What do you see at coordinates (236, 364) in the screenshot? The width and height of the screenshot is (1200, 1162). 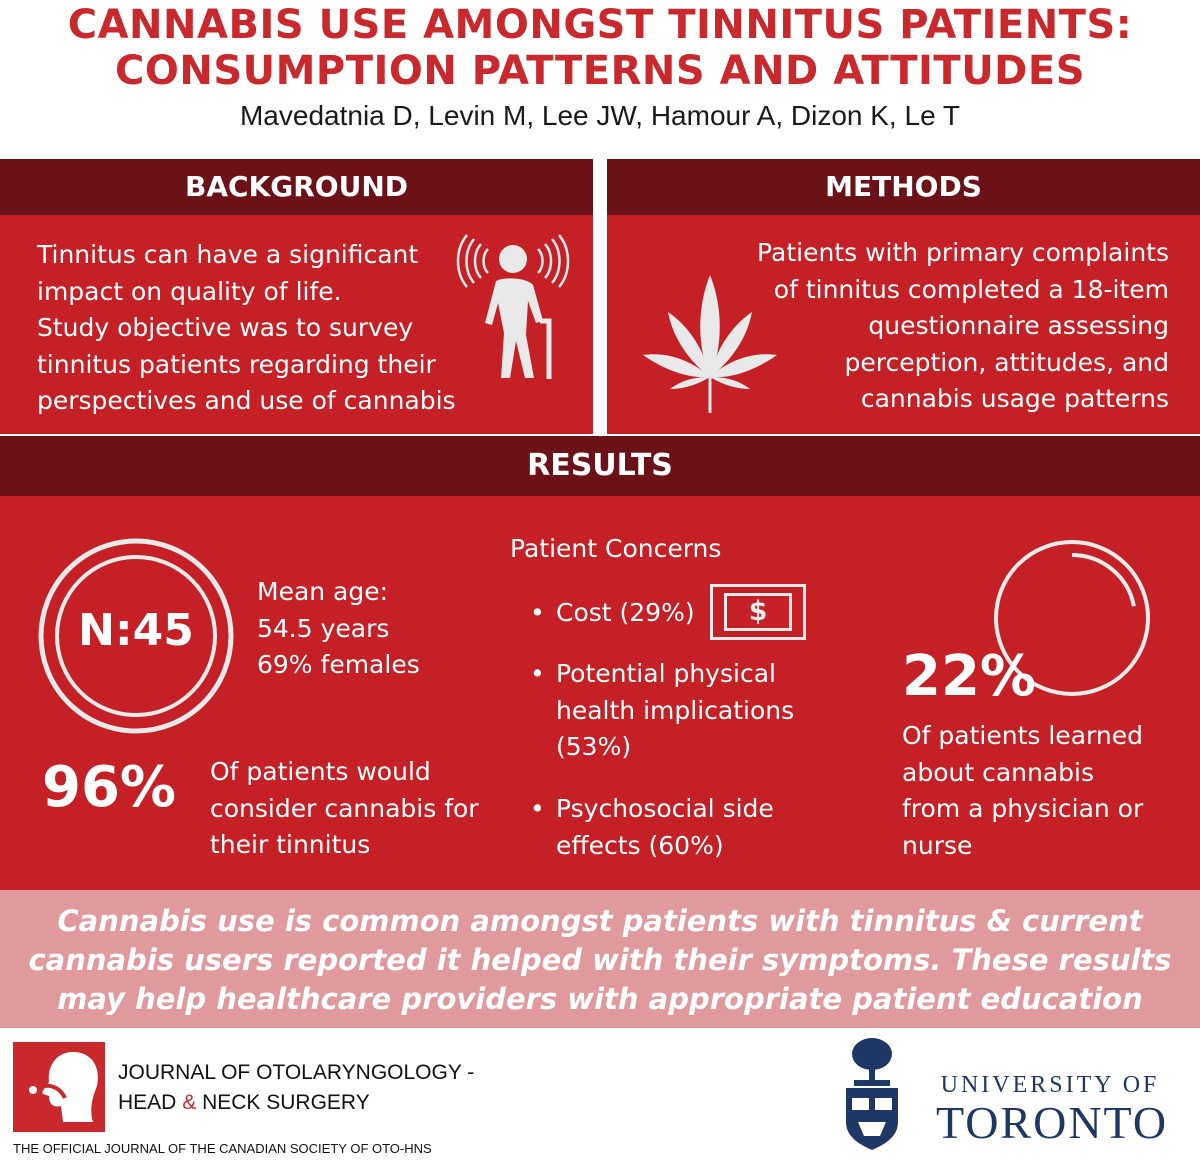 I see `background-line: tinnitus patients regarding their` at bounding box center [236, 364].